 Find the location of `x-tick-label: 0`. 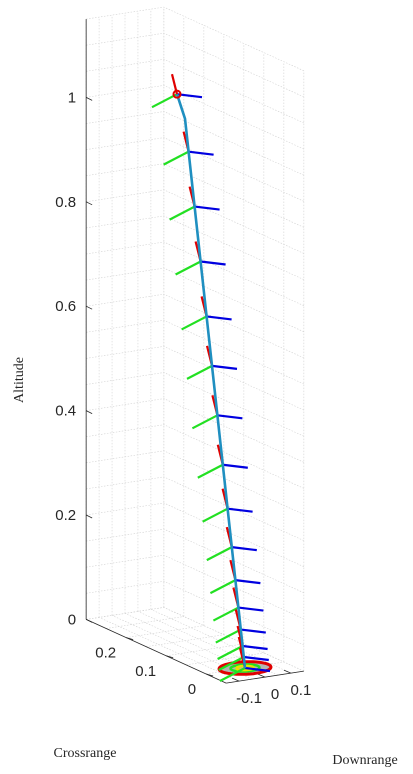

x-tick-label: 0 is located at coordinates (275, 694).